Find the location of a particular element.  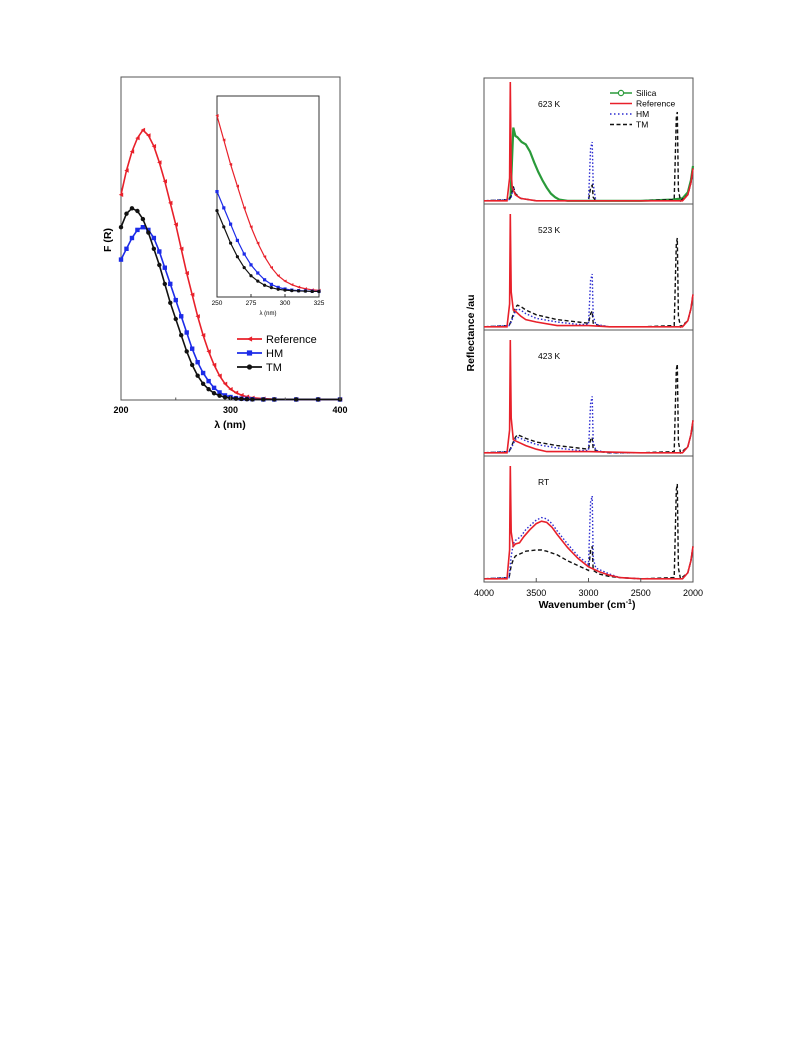

inset-series-reference is located at coordinates (268, 203).